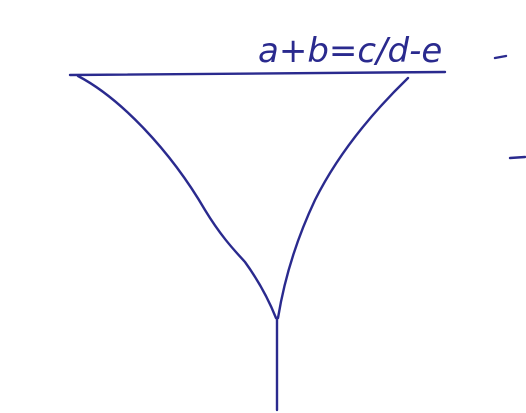 The height and width of the screenshot is (413, 526). Describe the element at coordinates (257, 73) in the screenshot. I see `horizontal-line` at that location.